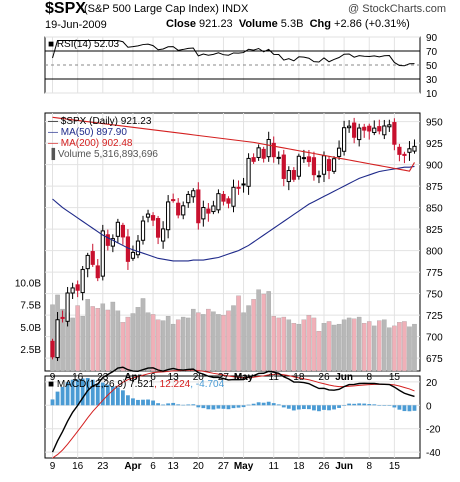 This screenshot has width=460, height=482. Describe the element at coordinates (65, 8) in the screenshot. I see `ticker-symbol: $SPX` at that location.